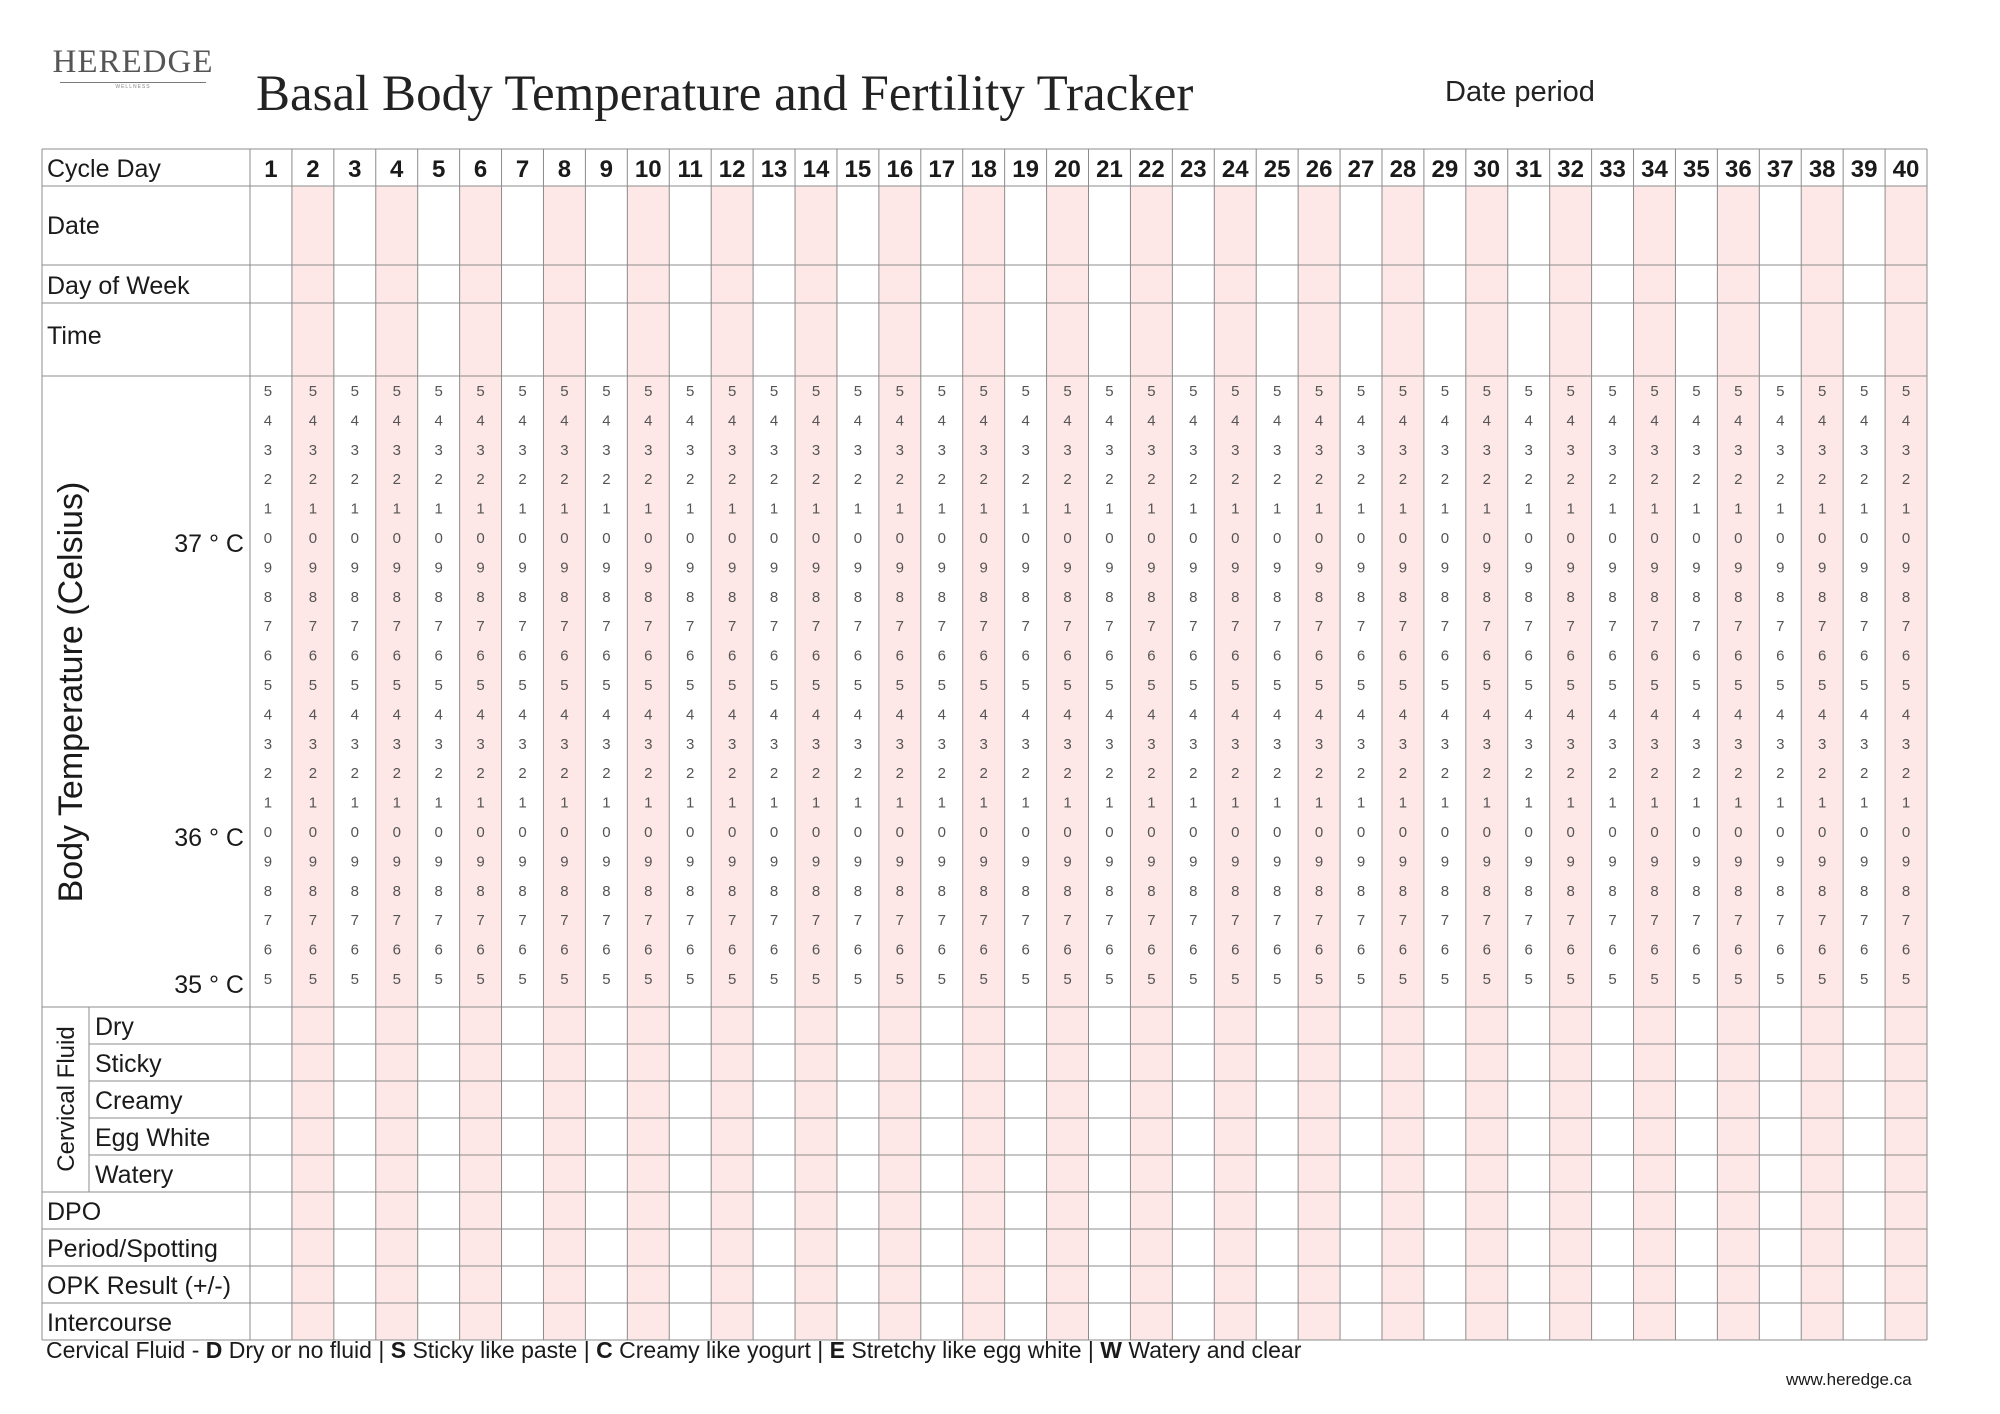 The image size is (2000, 1414). I want to click on logo-wordmark: HEREDGE, so click(133, 62).